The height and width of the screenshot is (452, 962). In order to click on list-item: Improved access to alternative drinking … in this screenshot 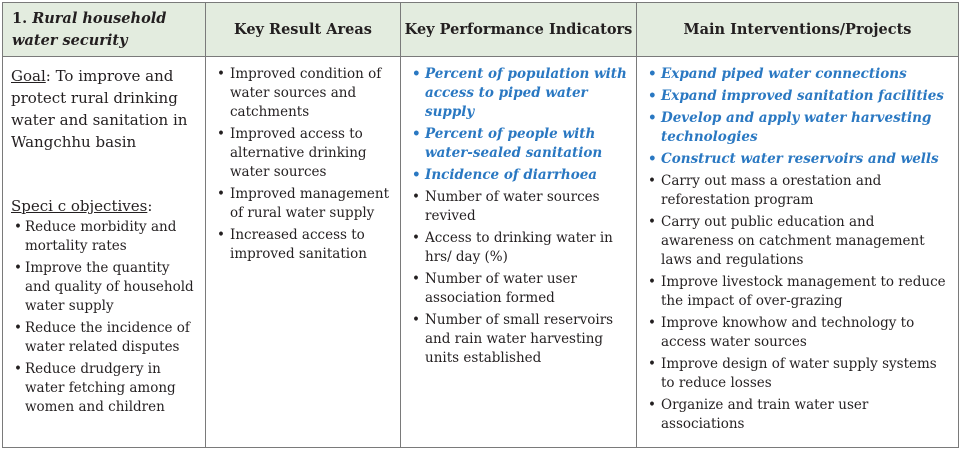, I will do `click(303, 153)`.